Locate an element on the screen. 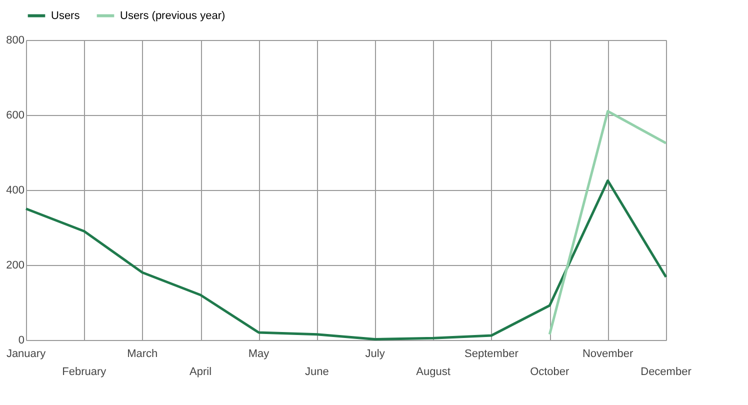  x-tick-label: August is located at coordinates (433, 372).